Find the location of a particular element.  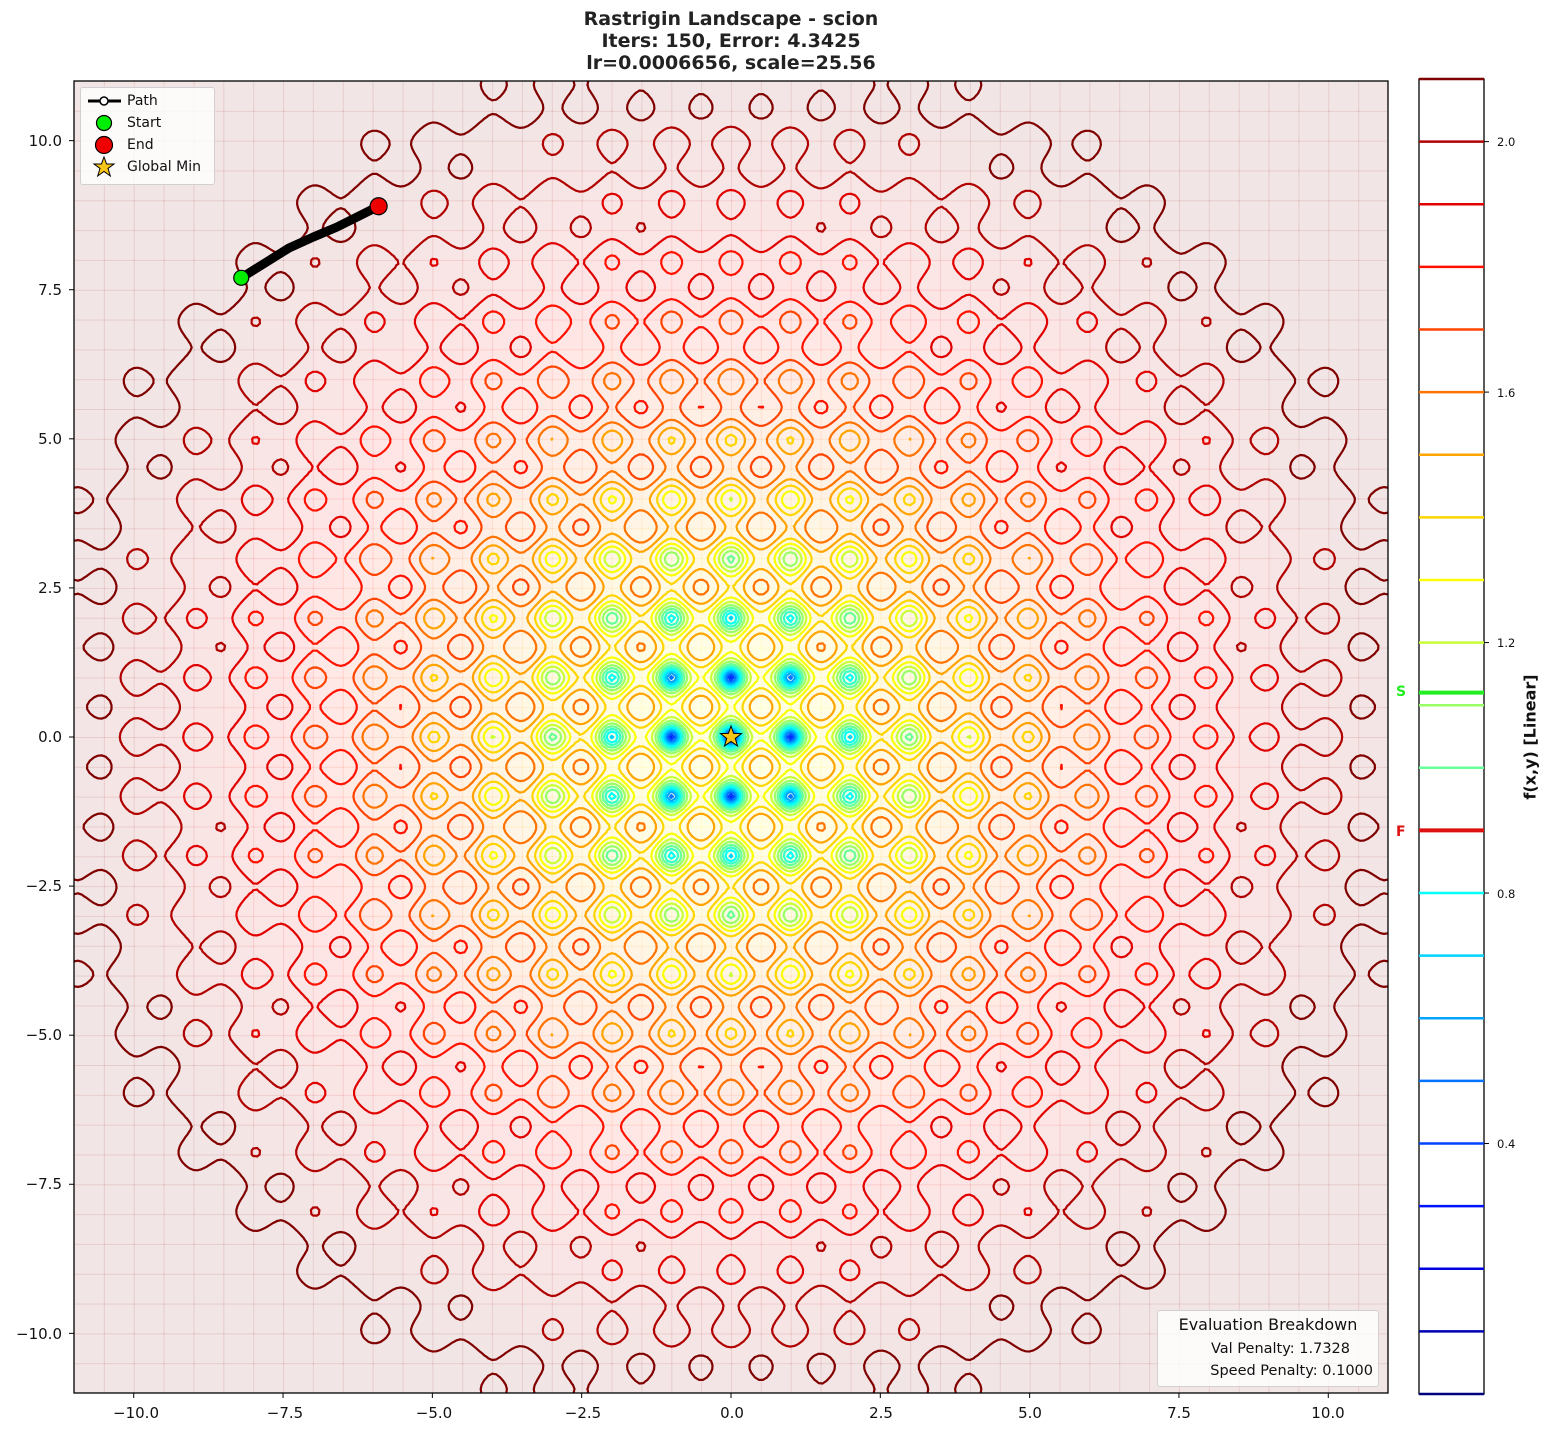

title-line-2: Iters: 150, Error: 4.3425 is located at coordinates (731, 41).